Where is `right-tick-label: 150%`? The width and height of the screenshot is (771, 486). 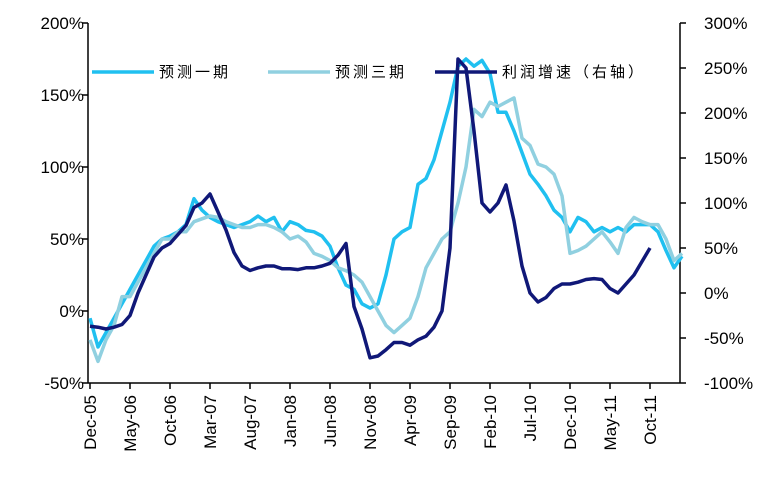
right-tick-label: 150% is located at coordinates (725, 158).